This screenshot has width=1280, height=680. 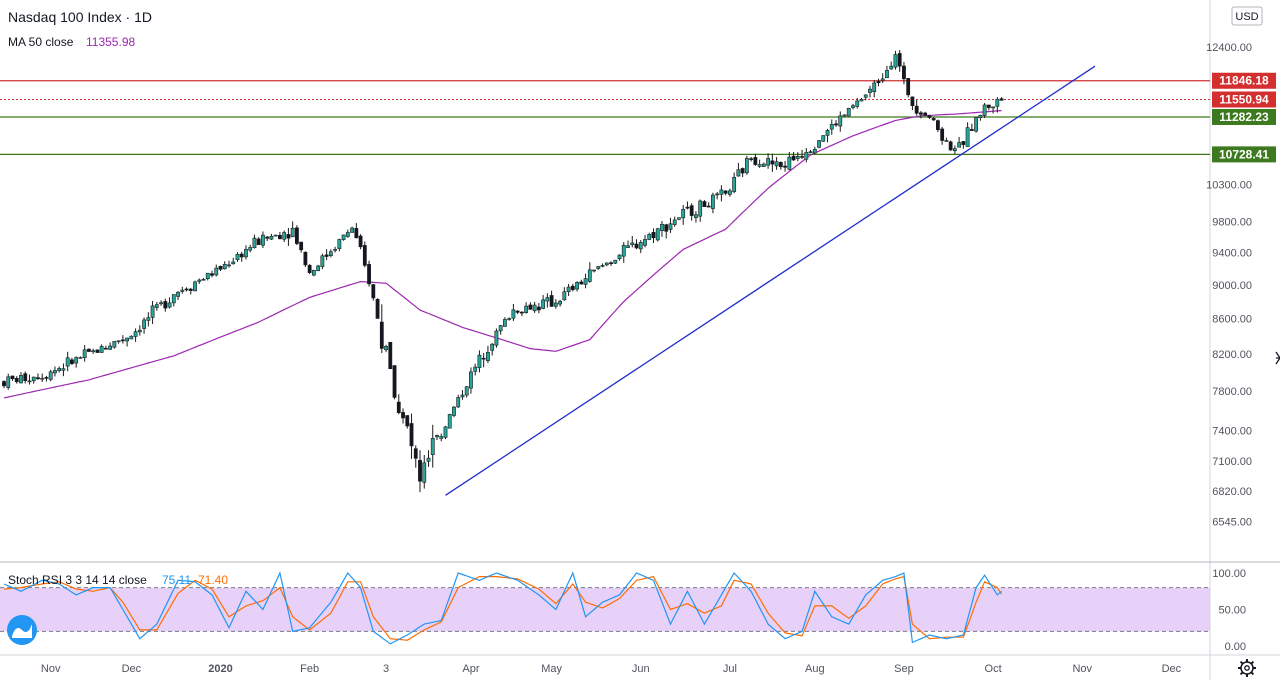 What do you see at coordinates (605, 609) in the screenshot?
I see `stoch-band` at bounding box center [605, 609].